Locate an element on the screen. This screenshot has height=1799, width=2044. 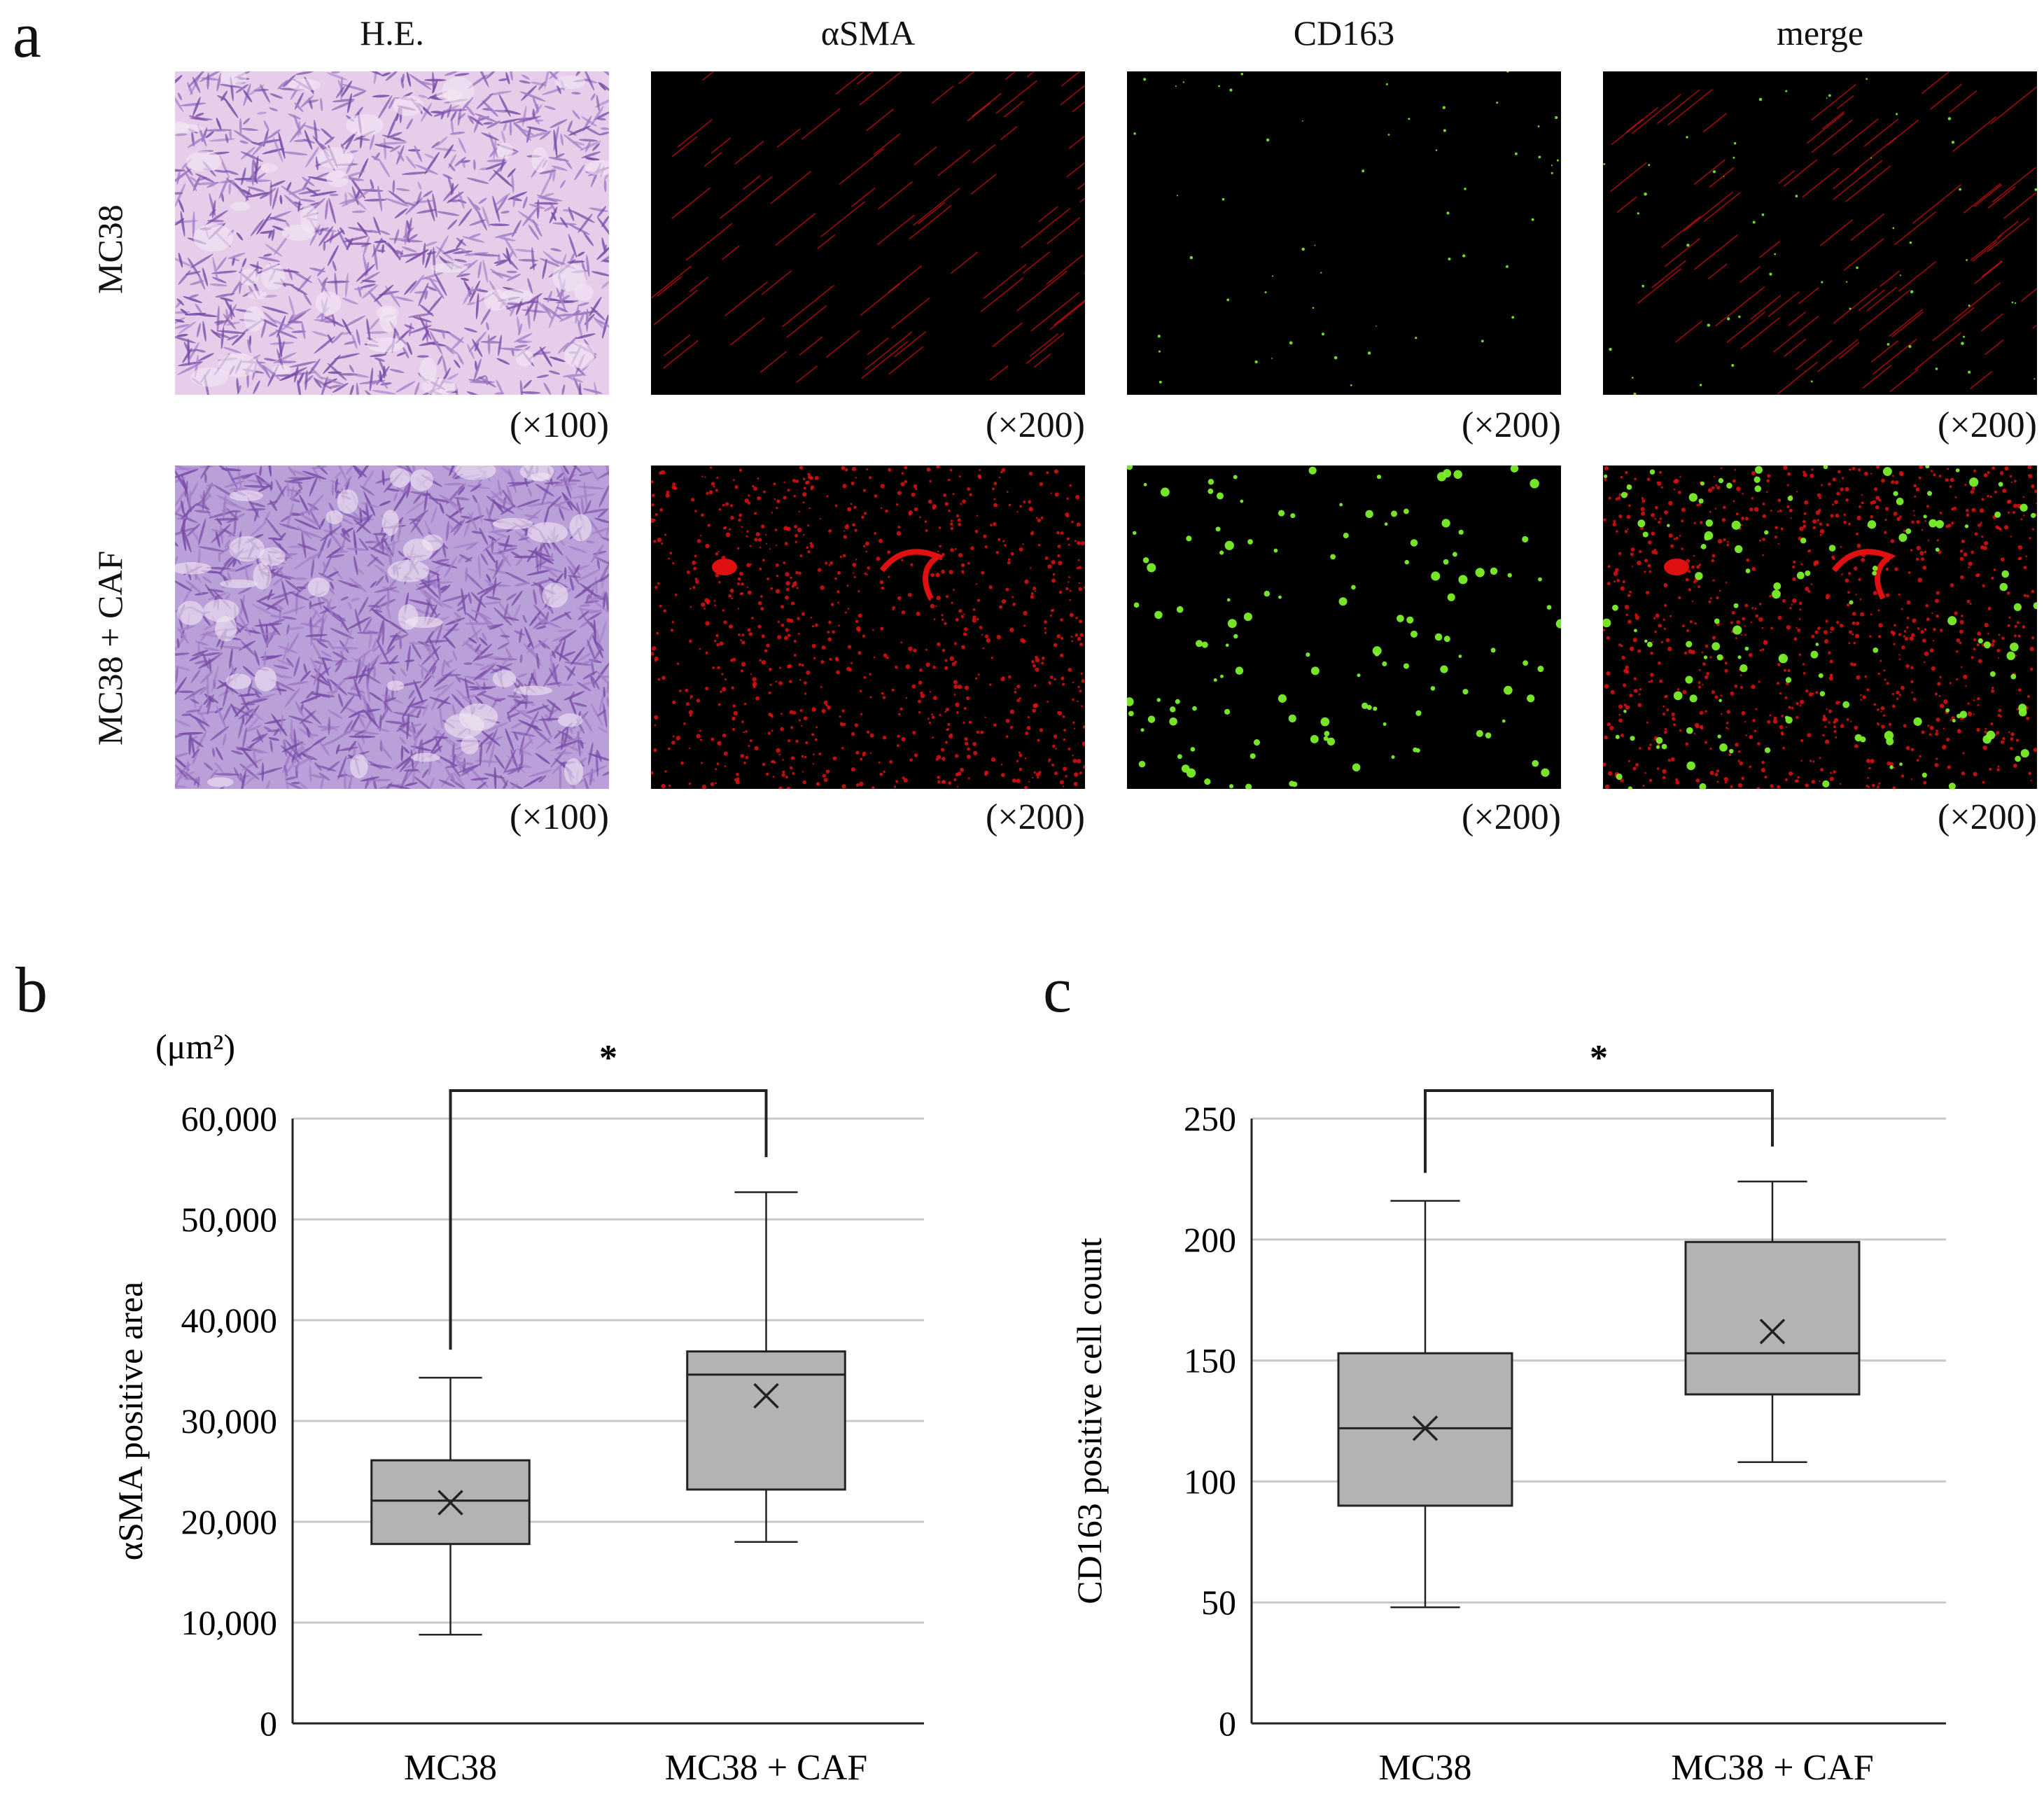
panel-a-letter: a is located at coordinates (27, 35).